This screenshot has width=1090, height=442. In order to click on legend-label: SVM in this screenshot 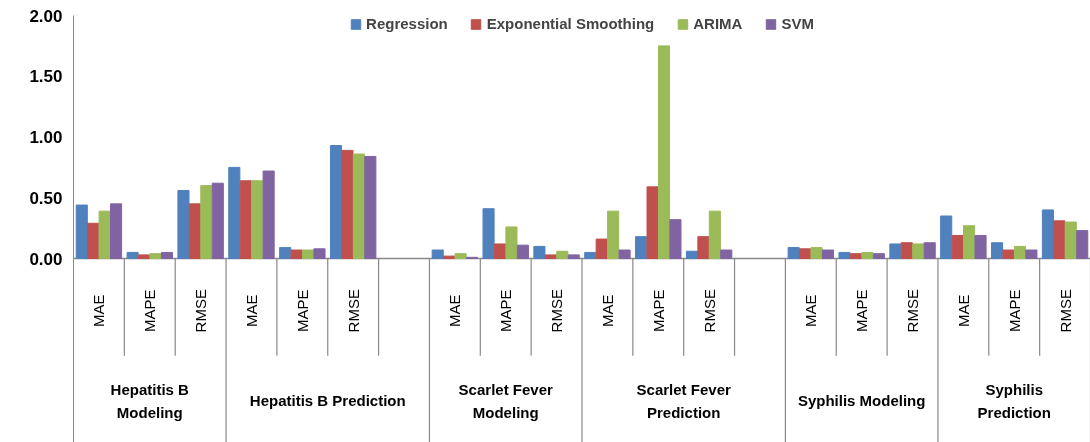, I will do `click(797, 23)`.